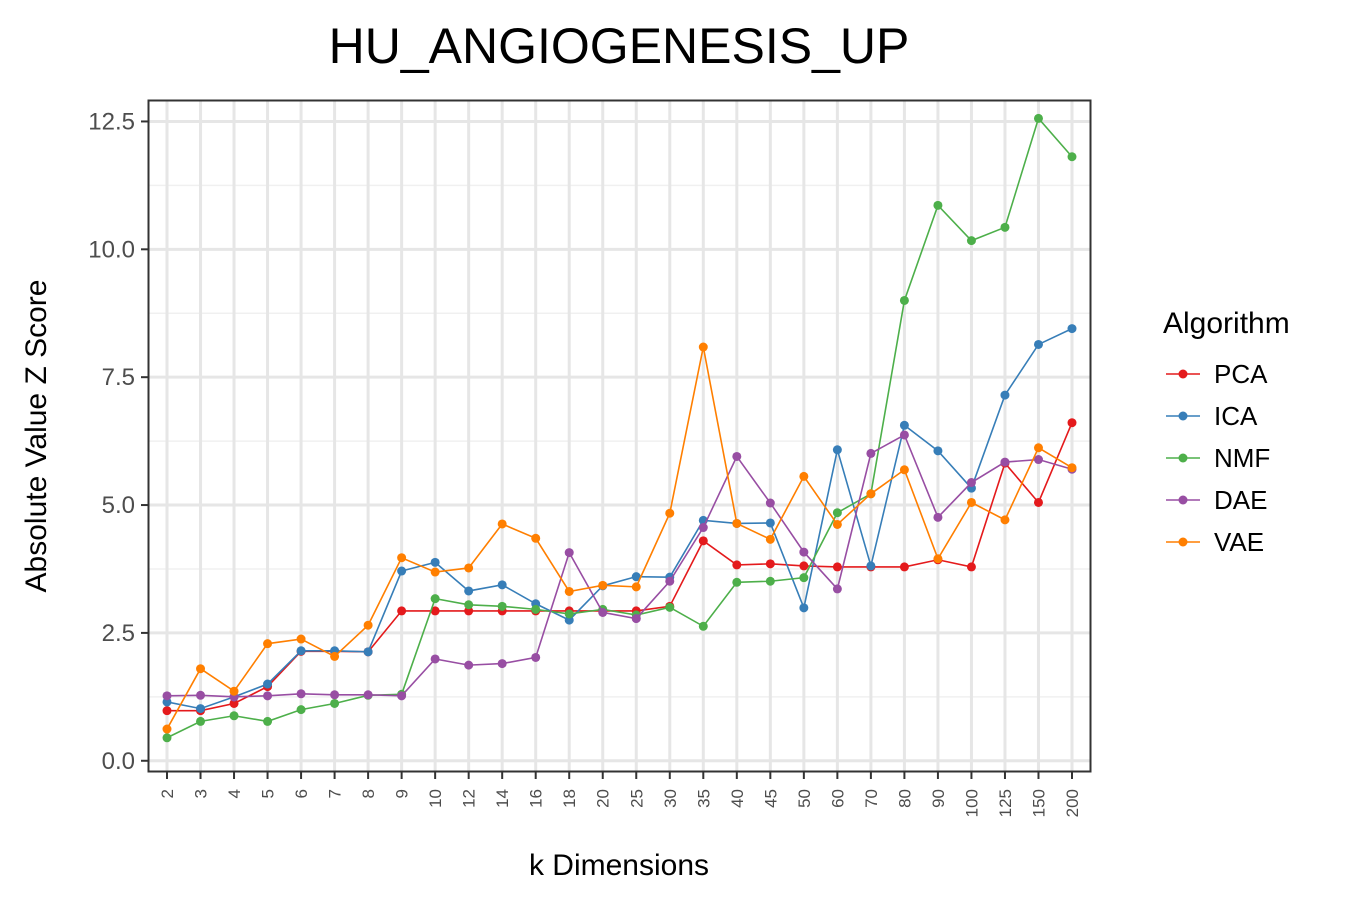 The width and height of the screenshot is (1350, 900). Describe the element at coordinates (435, 798) in the screenshot. I see `x-tick-label: 10` at that location.